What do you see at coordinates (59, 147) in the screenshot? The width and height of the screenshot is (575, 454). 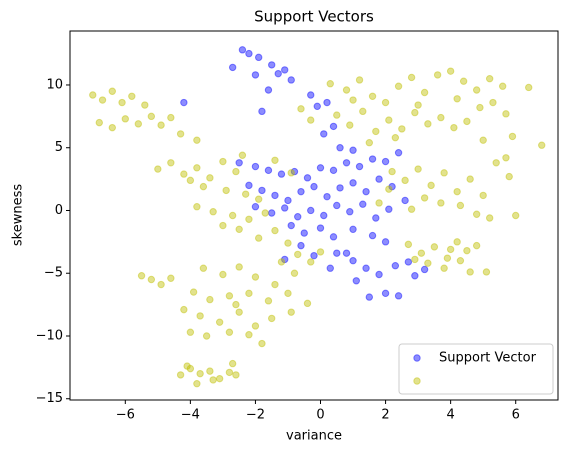 I see `y-tick-label: 5` at bounding box center [59, 147].